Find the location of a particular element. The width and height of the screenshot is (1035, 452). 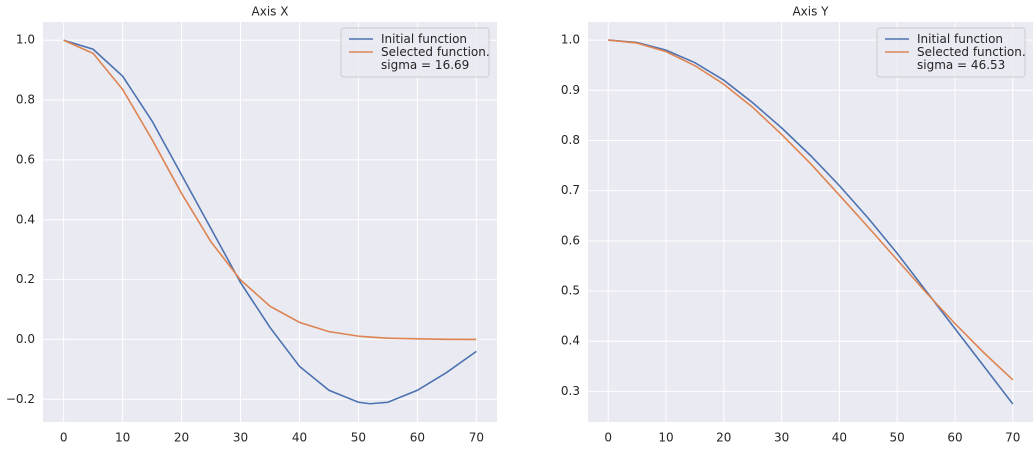

legend-label: Selected function. sigma = 46.53 is located at coordinates (971, 58).